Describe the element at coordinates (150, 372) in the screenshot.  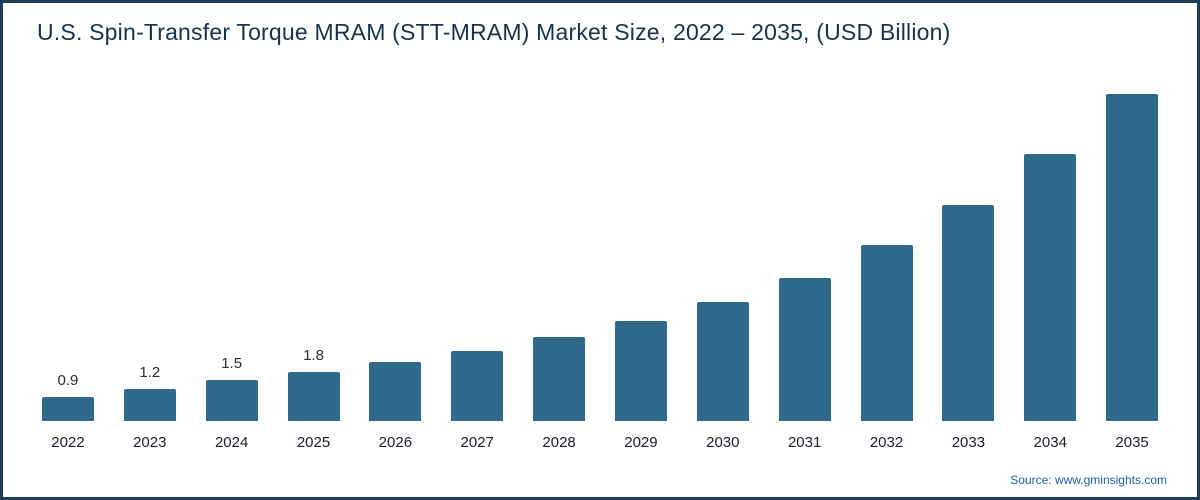
I see `bar-value-label: 1.2` at that location.